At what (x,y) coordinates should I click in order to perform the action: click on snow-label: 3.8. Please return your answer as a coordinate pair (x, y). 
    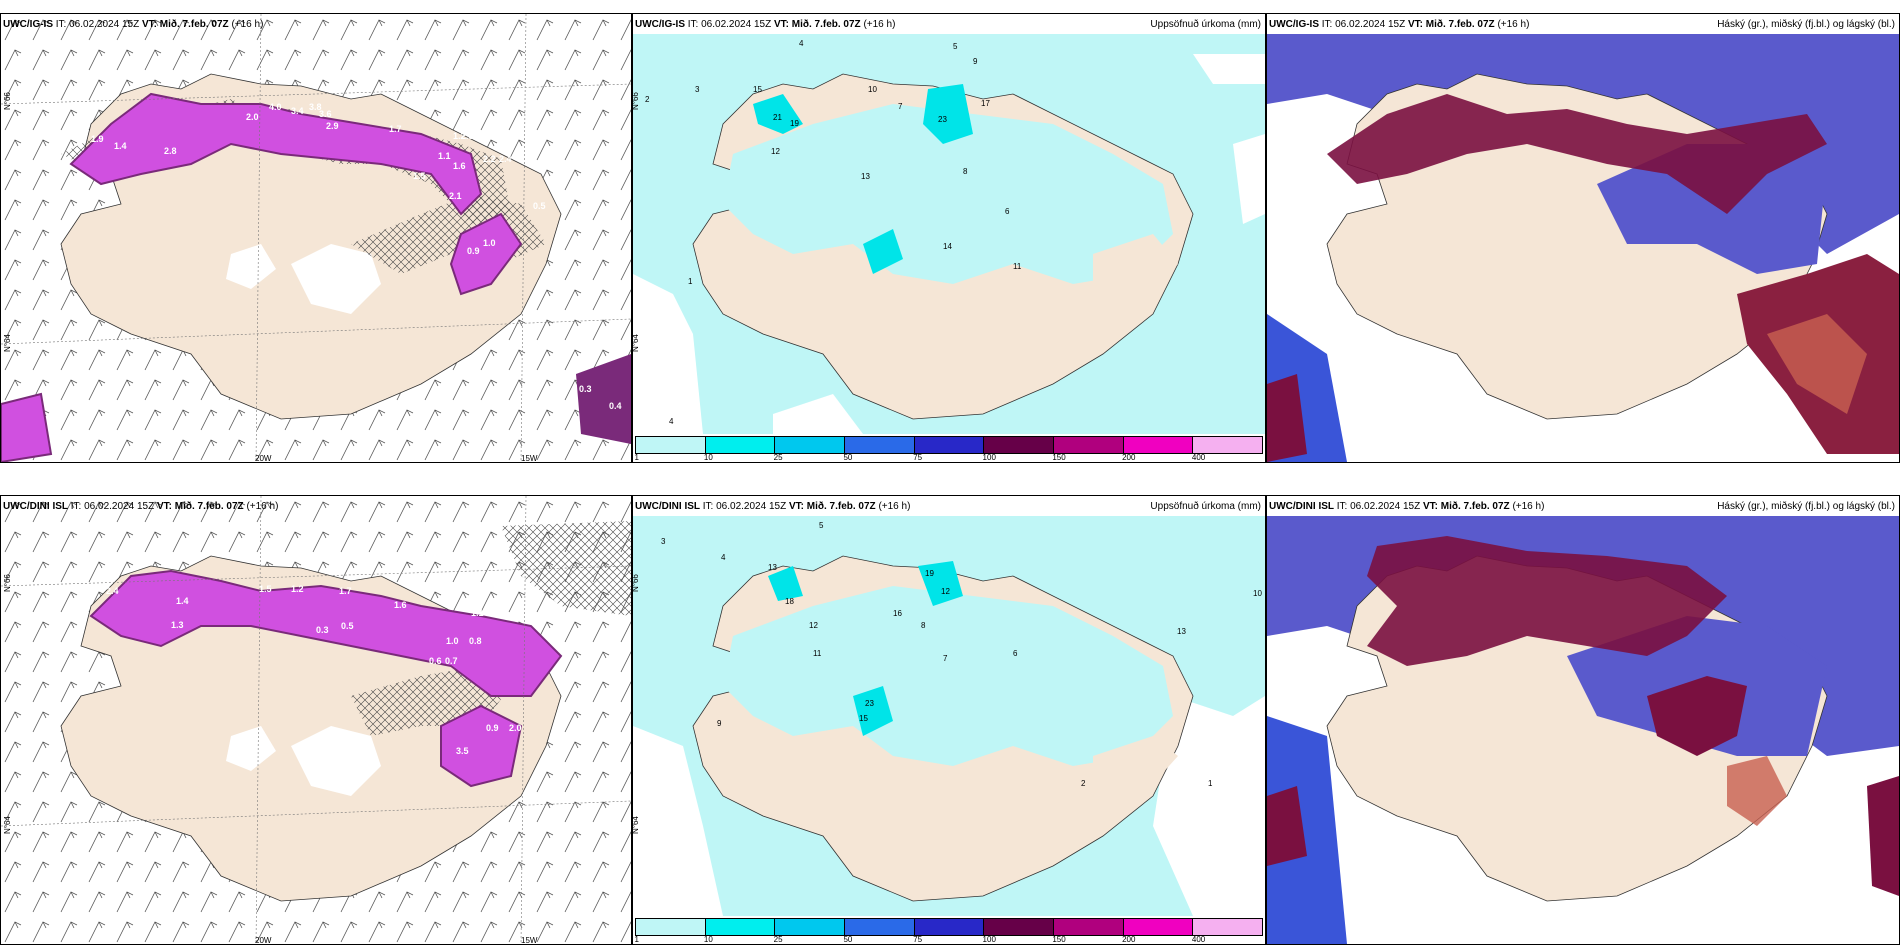
    Looking at the image, I should click on (315, 107).